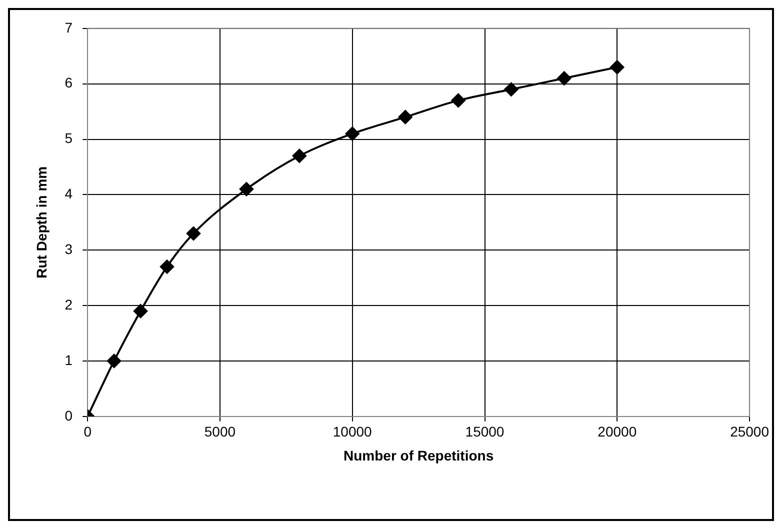 The image size is (782, 529). Describe the element at coordinates (750, 432) in the screenshot. I see `x-tick-label: 25000` at that location.